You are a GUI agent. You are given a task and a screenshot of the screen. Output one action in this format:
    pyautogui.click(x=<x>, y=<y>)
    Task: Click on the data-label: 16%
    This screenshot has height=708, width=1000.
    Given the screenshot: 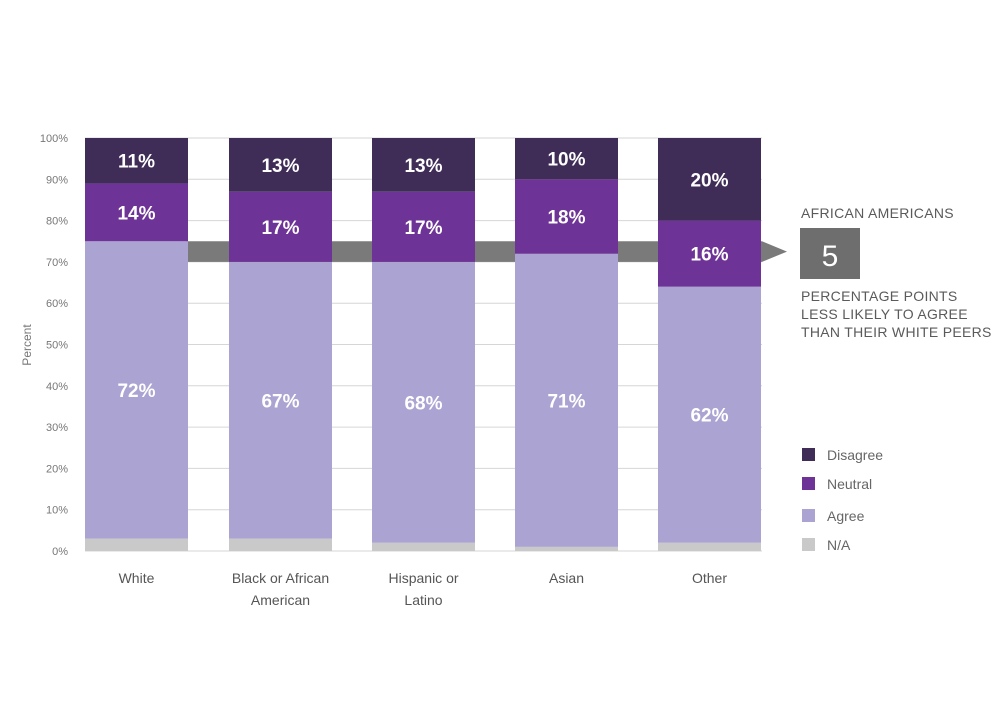 What is the action you would take?
    pyautogui.click(x=709, y=255)
    